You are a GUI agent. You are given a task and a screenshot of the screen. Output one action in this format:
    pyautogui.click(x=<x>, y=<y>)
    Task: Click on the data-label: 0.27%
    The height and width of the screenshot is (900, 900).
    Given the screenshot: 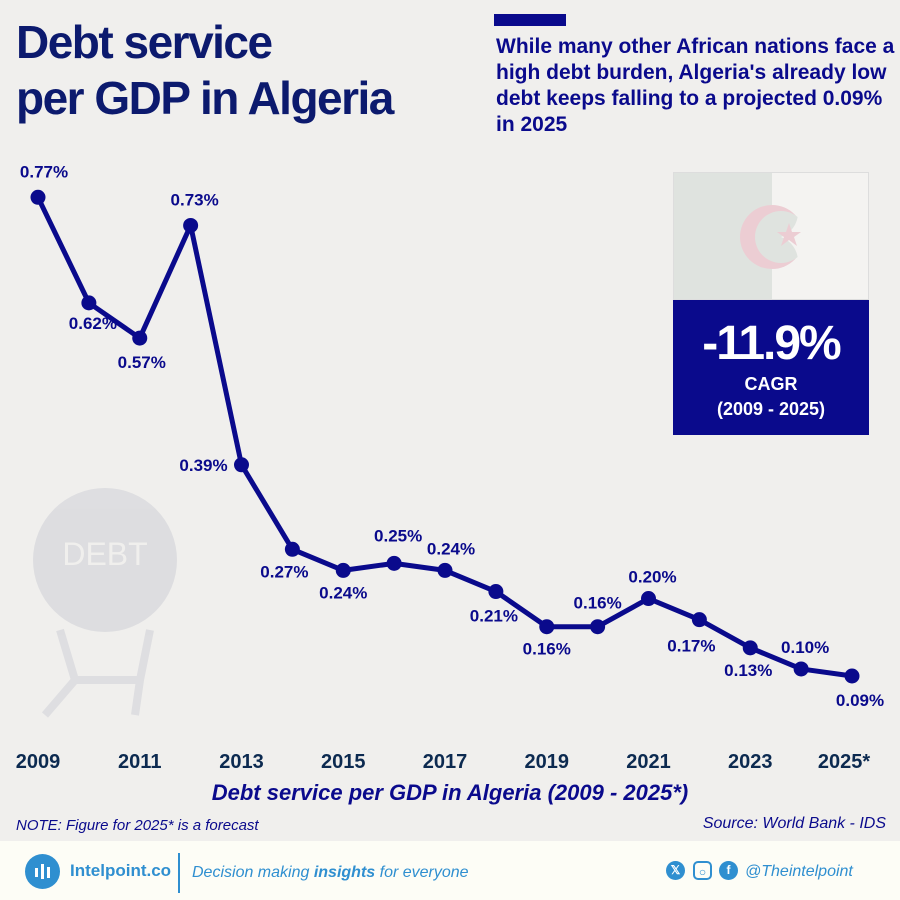 What is the action you would take?
    pyautogui.click(x=284, y=571)
    